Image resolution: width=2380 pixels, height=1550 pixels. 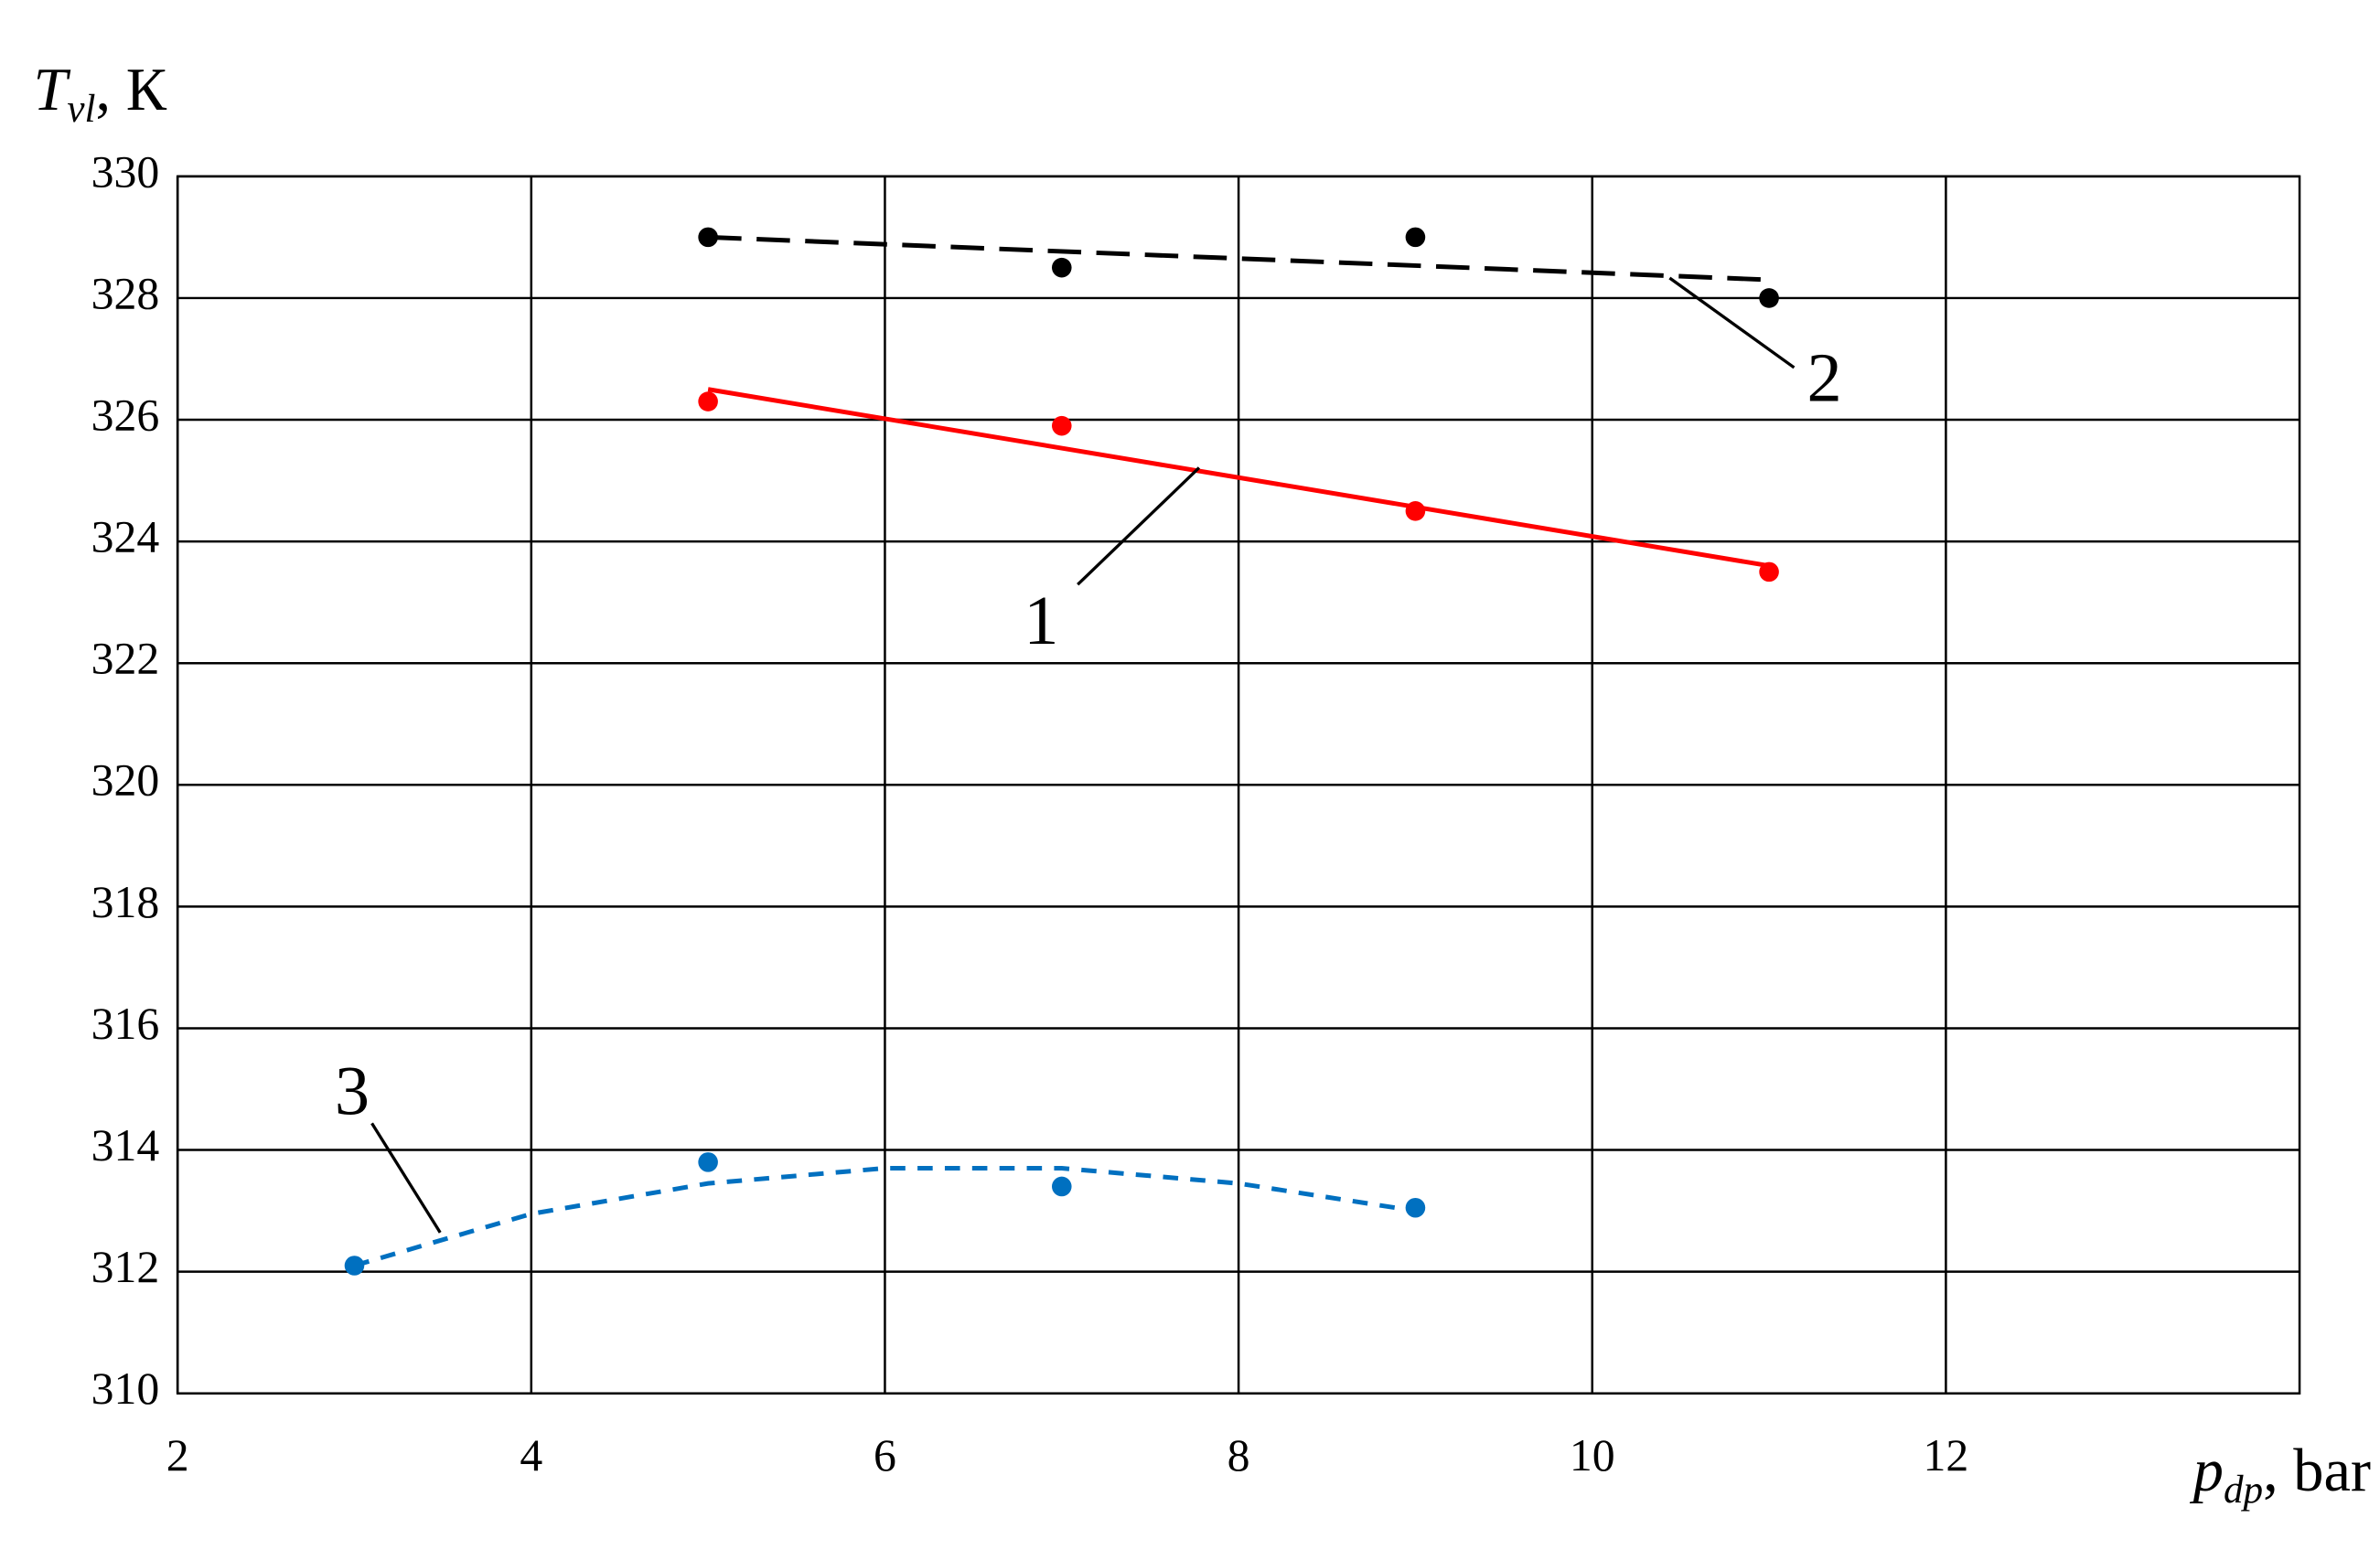 What do you see at coordinates (131, 90) in the screenshot?
I see `y-unit: , К` at bounding box center [131, 90].